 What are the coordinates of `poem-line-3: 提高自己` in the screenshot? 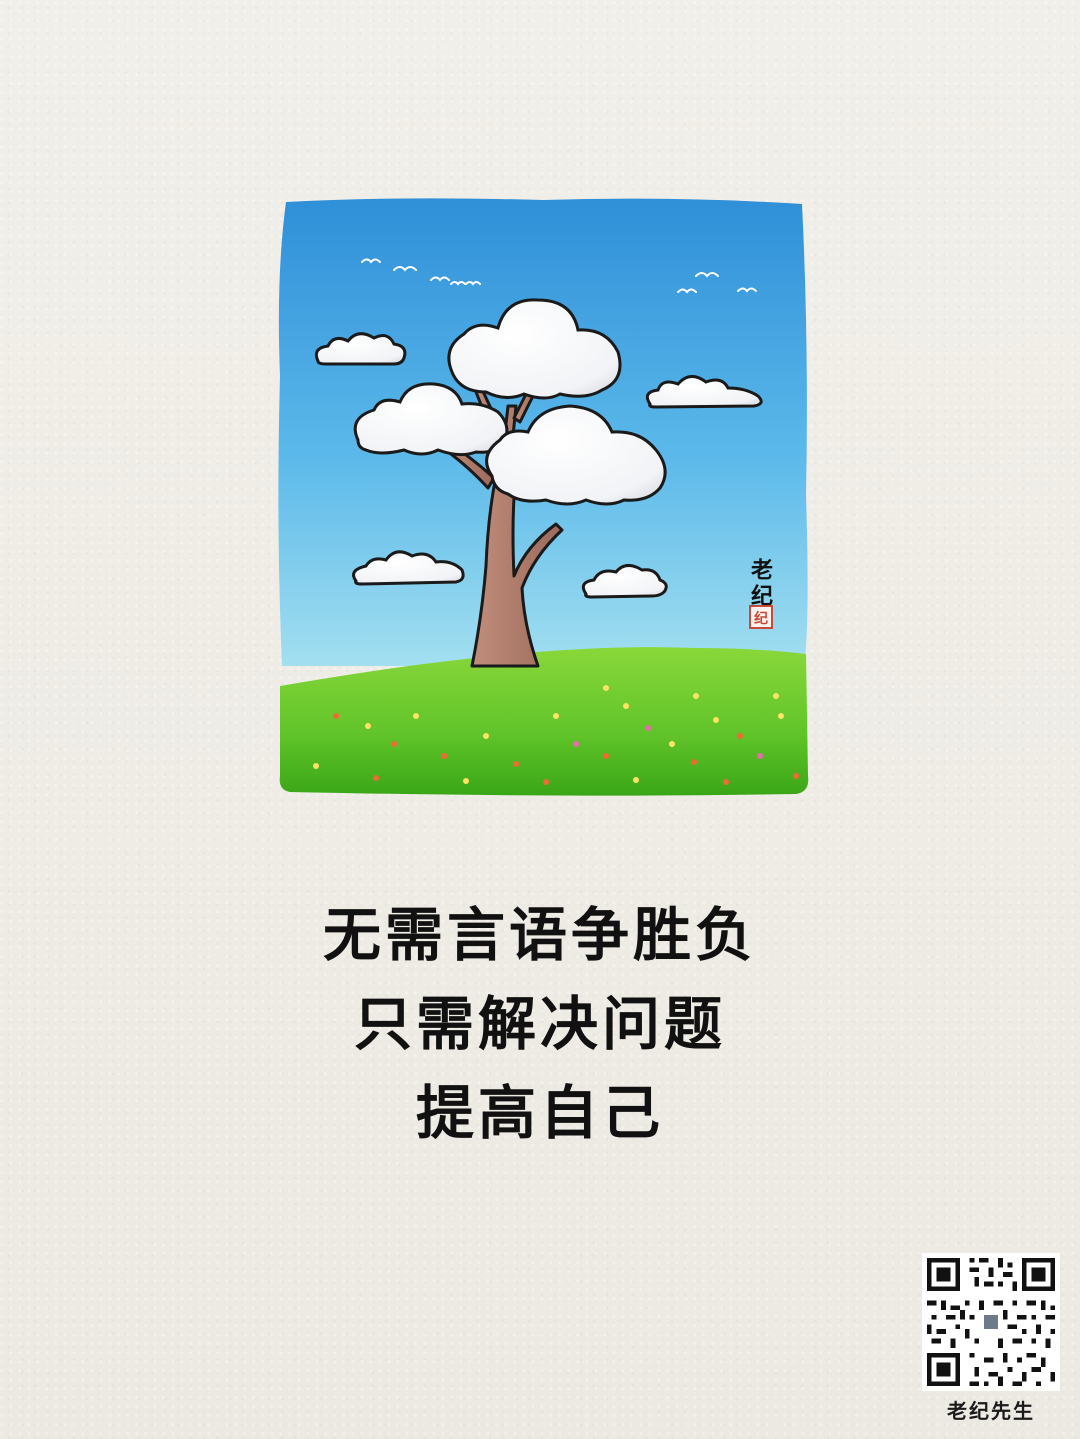 It's located at (539, 1113).